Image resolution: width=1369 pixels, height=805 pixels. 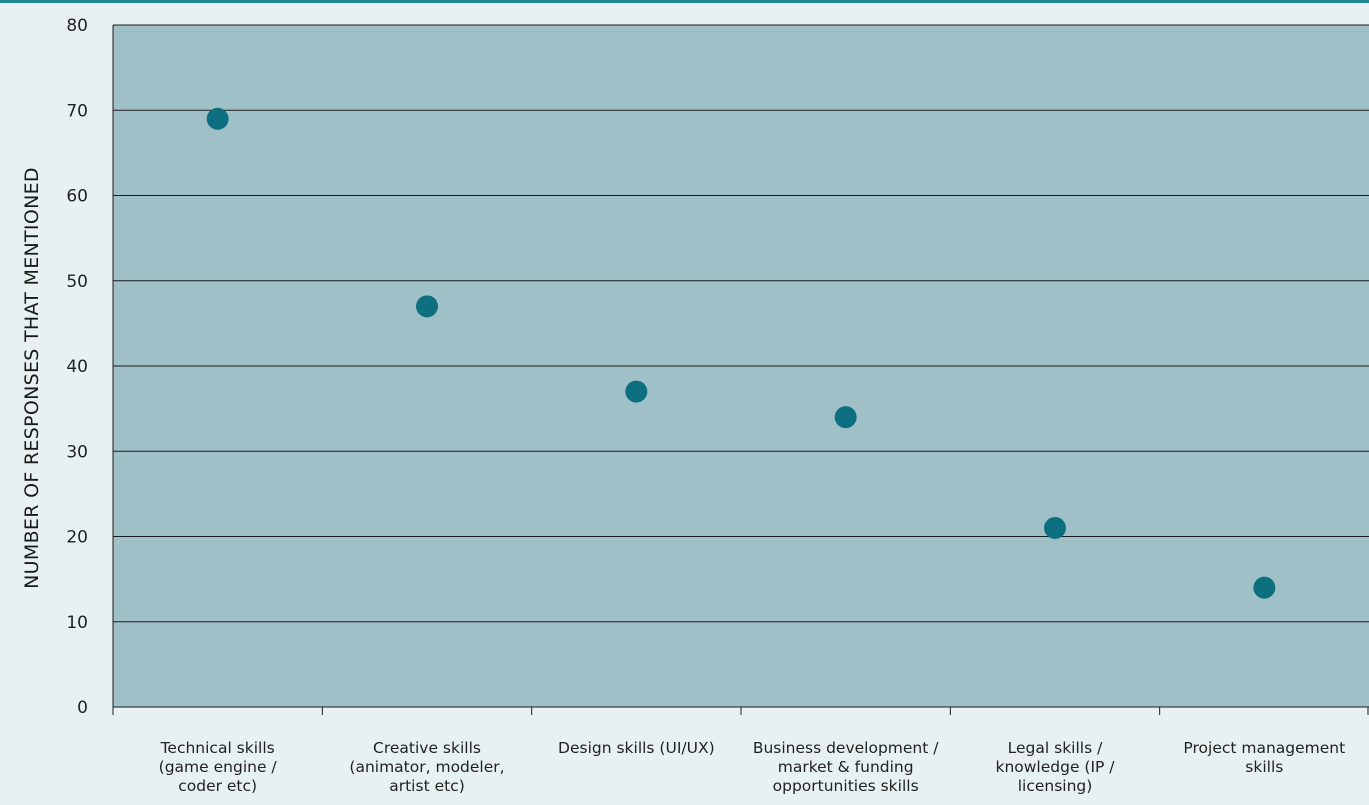 What do you see at coordinates (77, 623) in the screenshot?
I see `y-tick-label-10: 10` at bounding box center [77, 623].